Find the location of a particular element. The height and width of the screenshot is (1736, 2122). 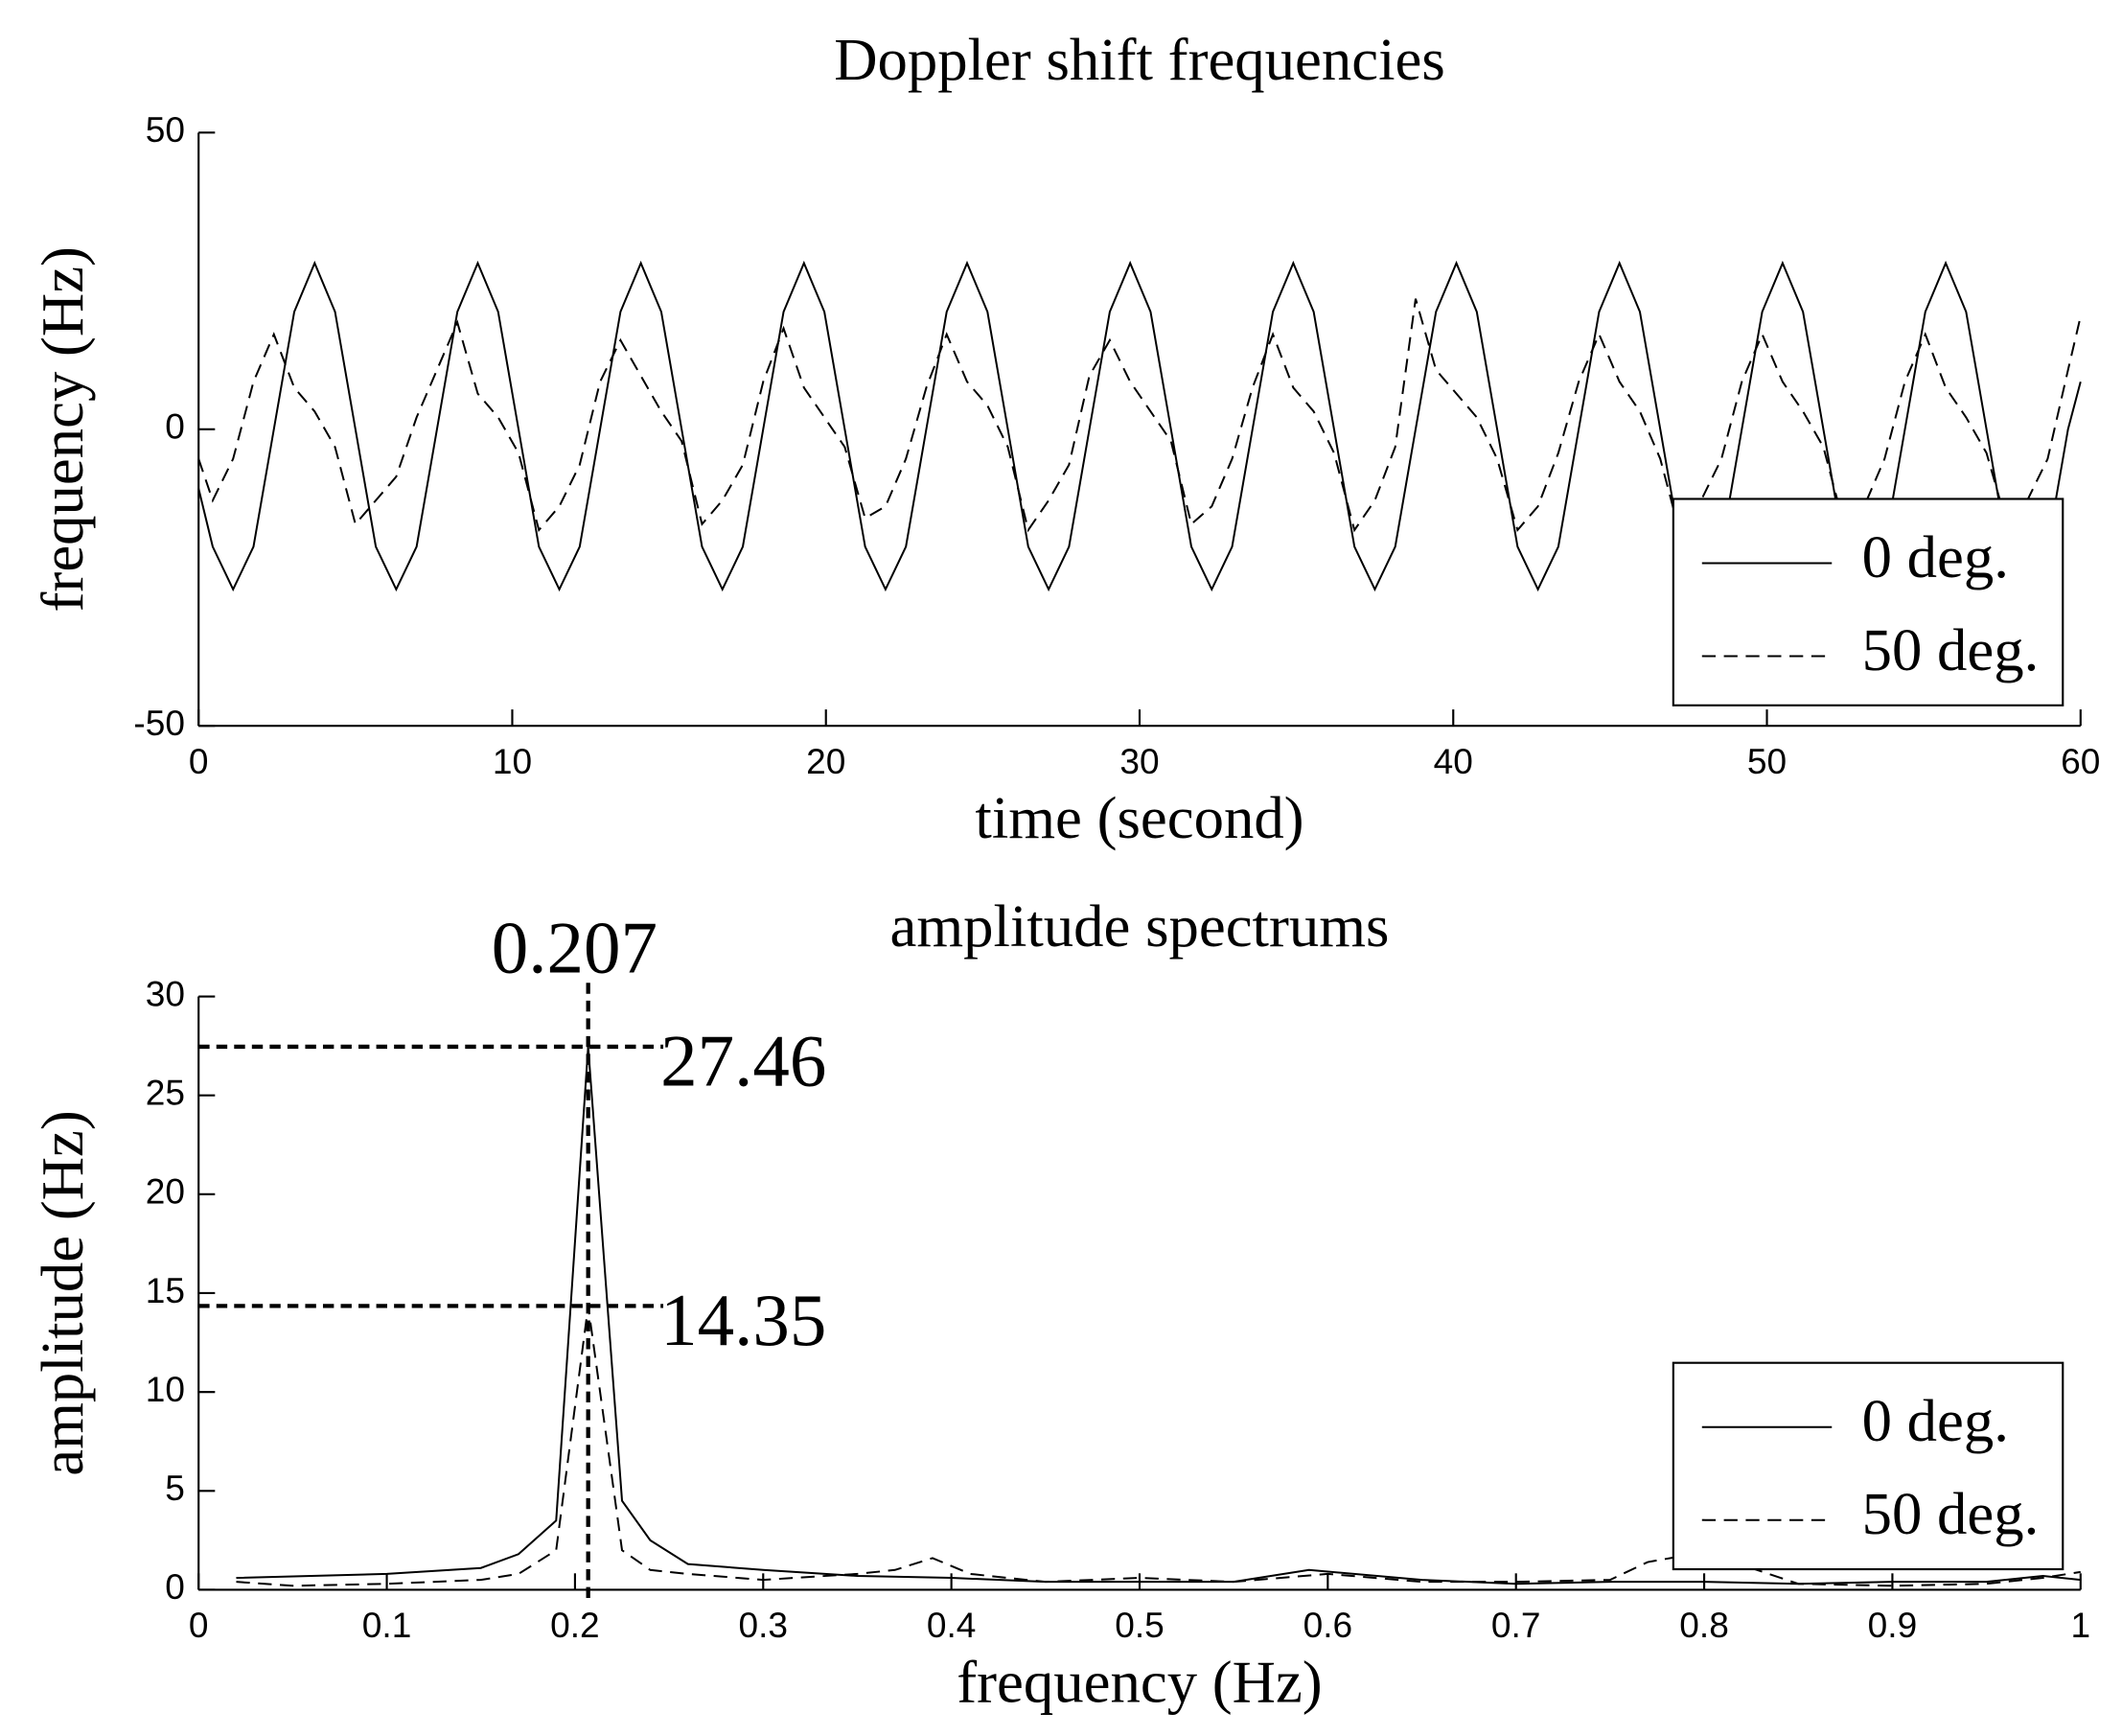

x-tick-label: 30 is located at coordinates (1139, 761).